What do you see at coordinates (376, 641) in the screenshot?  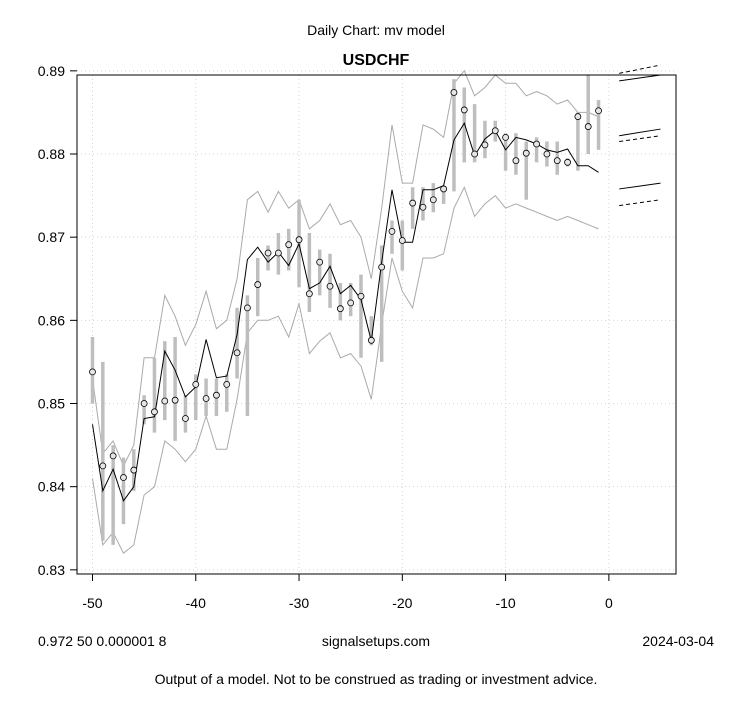 I see `footer-site: signalsetups.com` at bounding box center [376, 641].